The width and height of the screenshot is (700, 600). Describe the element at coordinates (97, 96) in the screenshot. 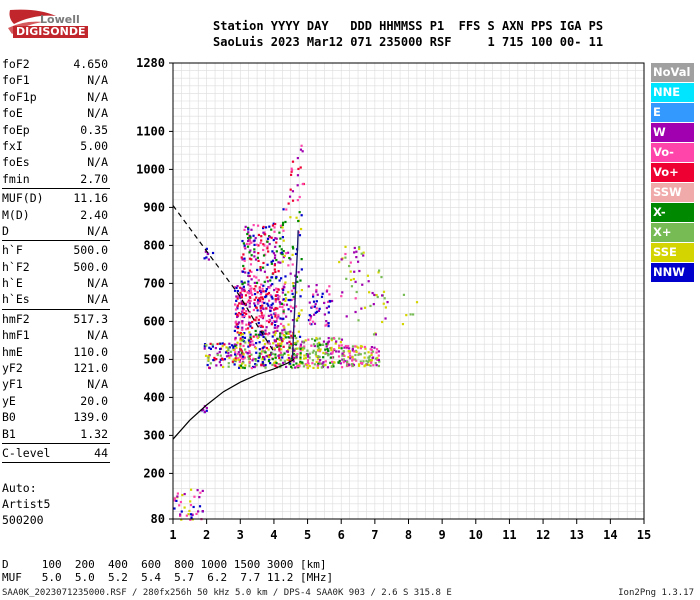

I see `param-value: N/A` at that location.